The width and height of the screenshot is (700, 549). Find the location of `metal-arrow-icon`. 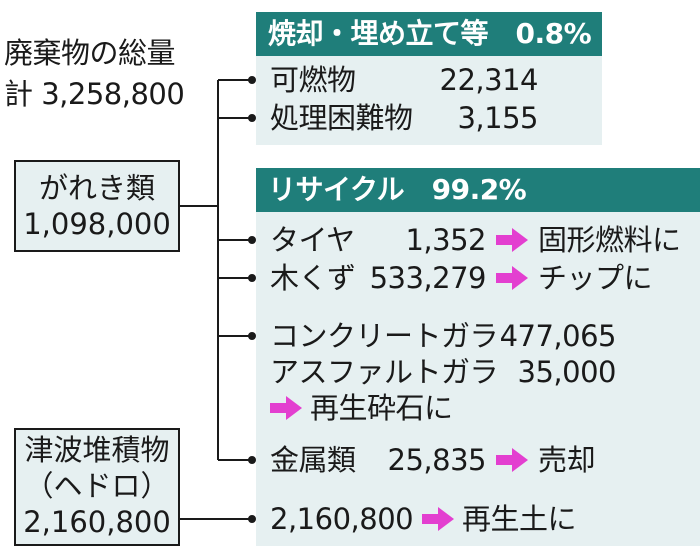

metal-arrow-icon is located at coordinates (512, 460).